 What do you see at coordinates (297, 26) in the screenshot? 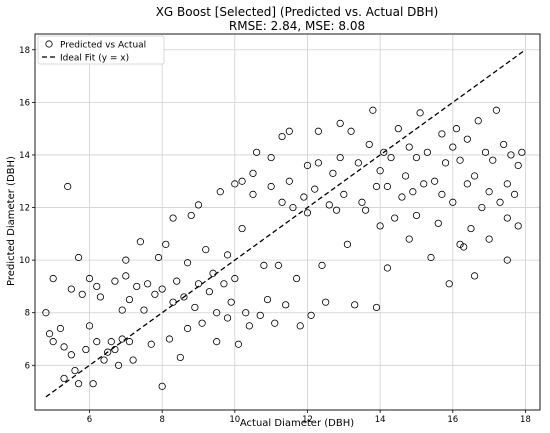
I see `chart-subtitle: RMSE: 2.84, MSE: 8.08` at bounding box center [297, 26].